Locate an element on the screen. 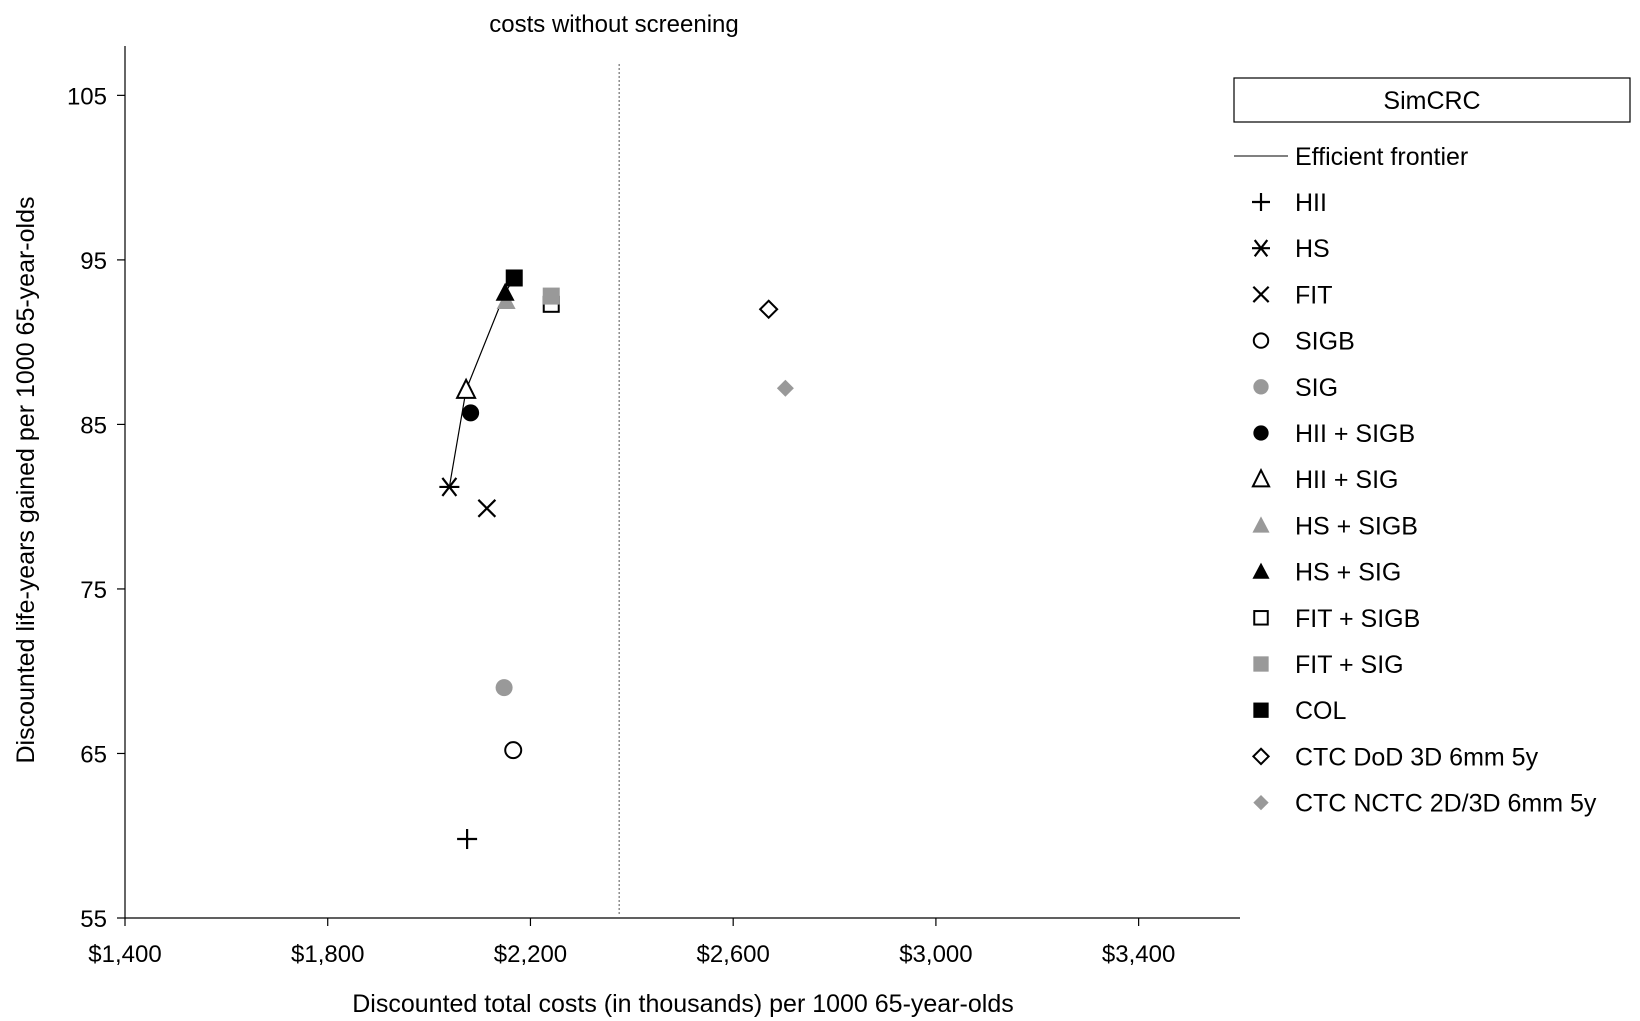 This screenshot has height=1021, width=1640. y-tick-label: 95 is located at coordinates (93, 261).